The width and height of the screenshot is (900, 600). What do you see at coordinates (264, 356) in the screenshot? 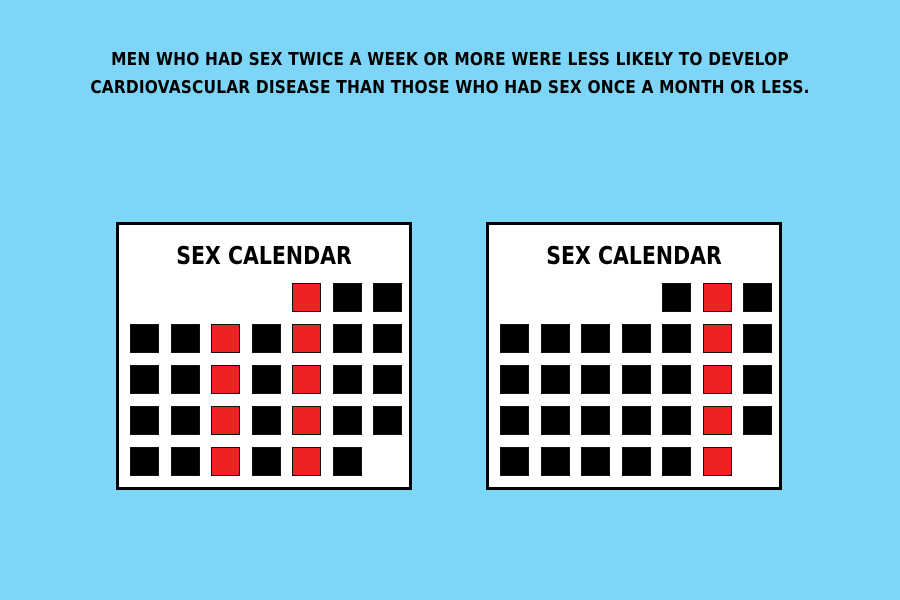
I see `sex-calendar-frequent: SEX CALENDAR` at bounding box center [264, 356].